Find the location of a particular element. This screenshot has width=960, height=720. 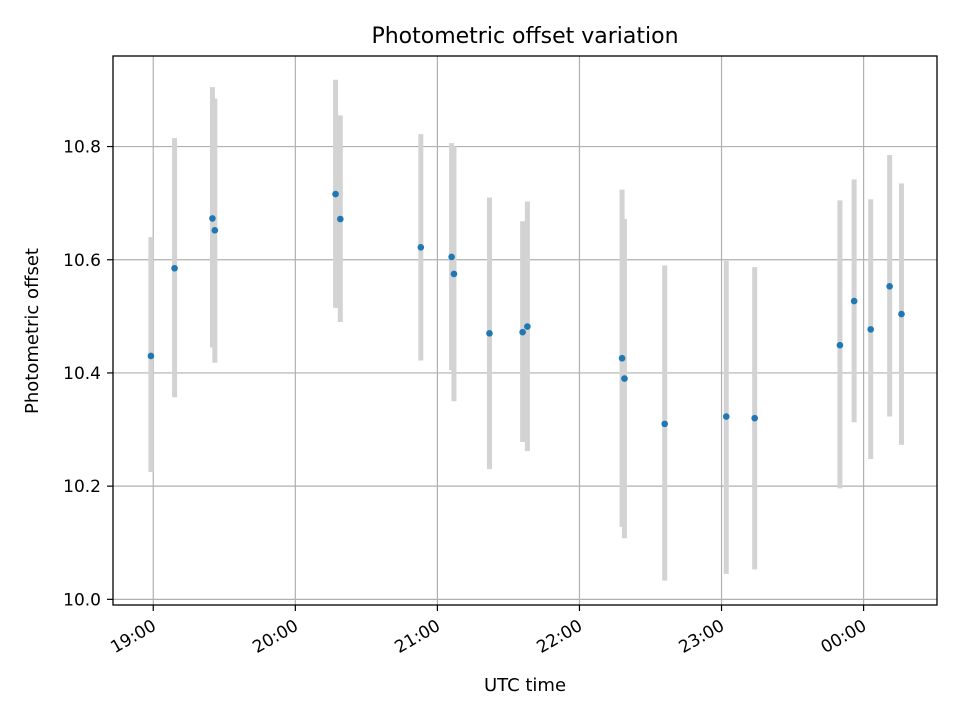

y-tick-label: 10.2 is located at coordinates (82, 487).